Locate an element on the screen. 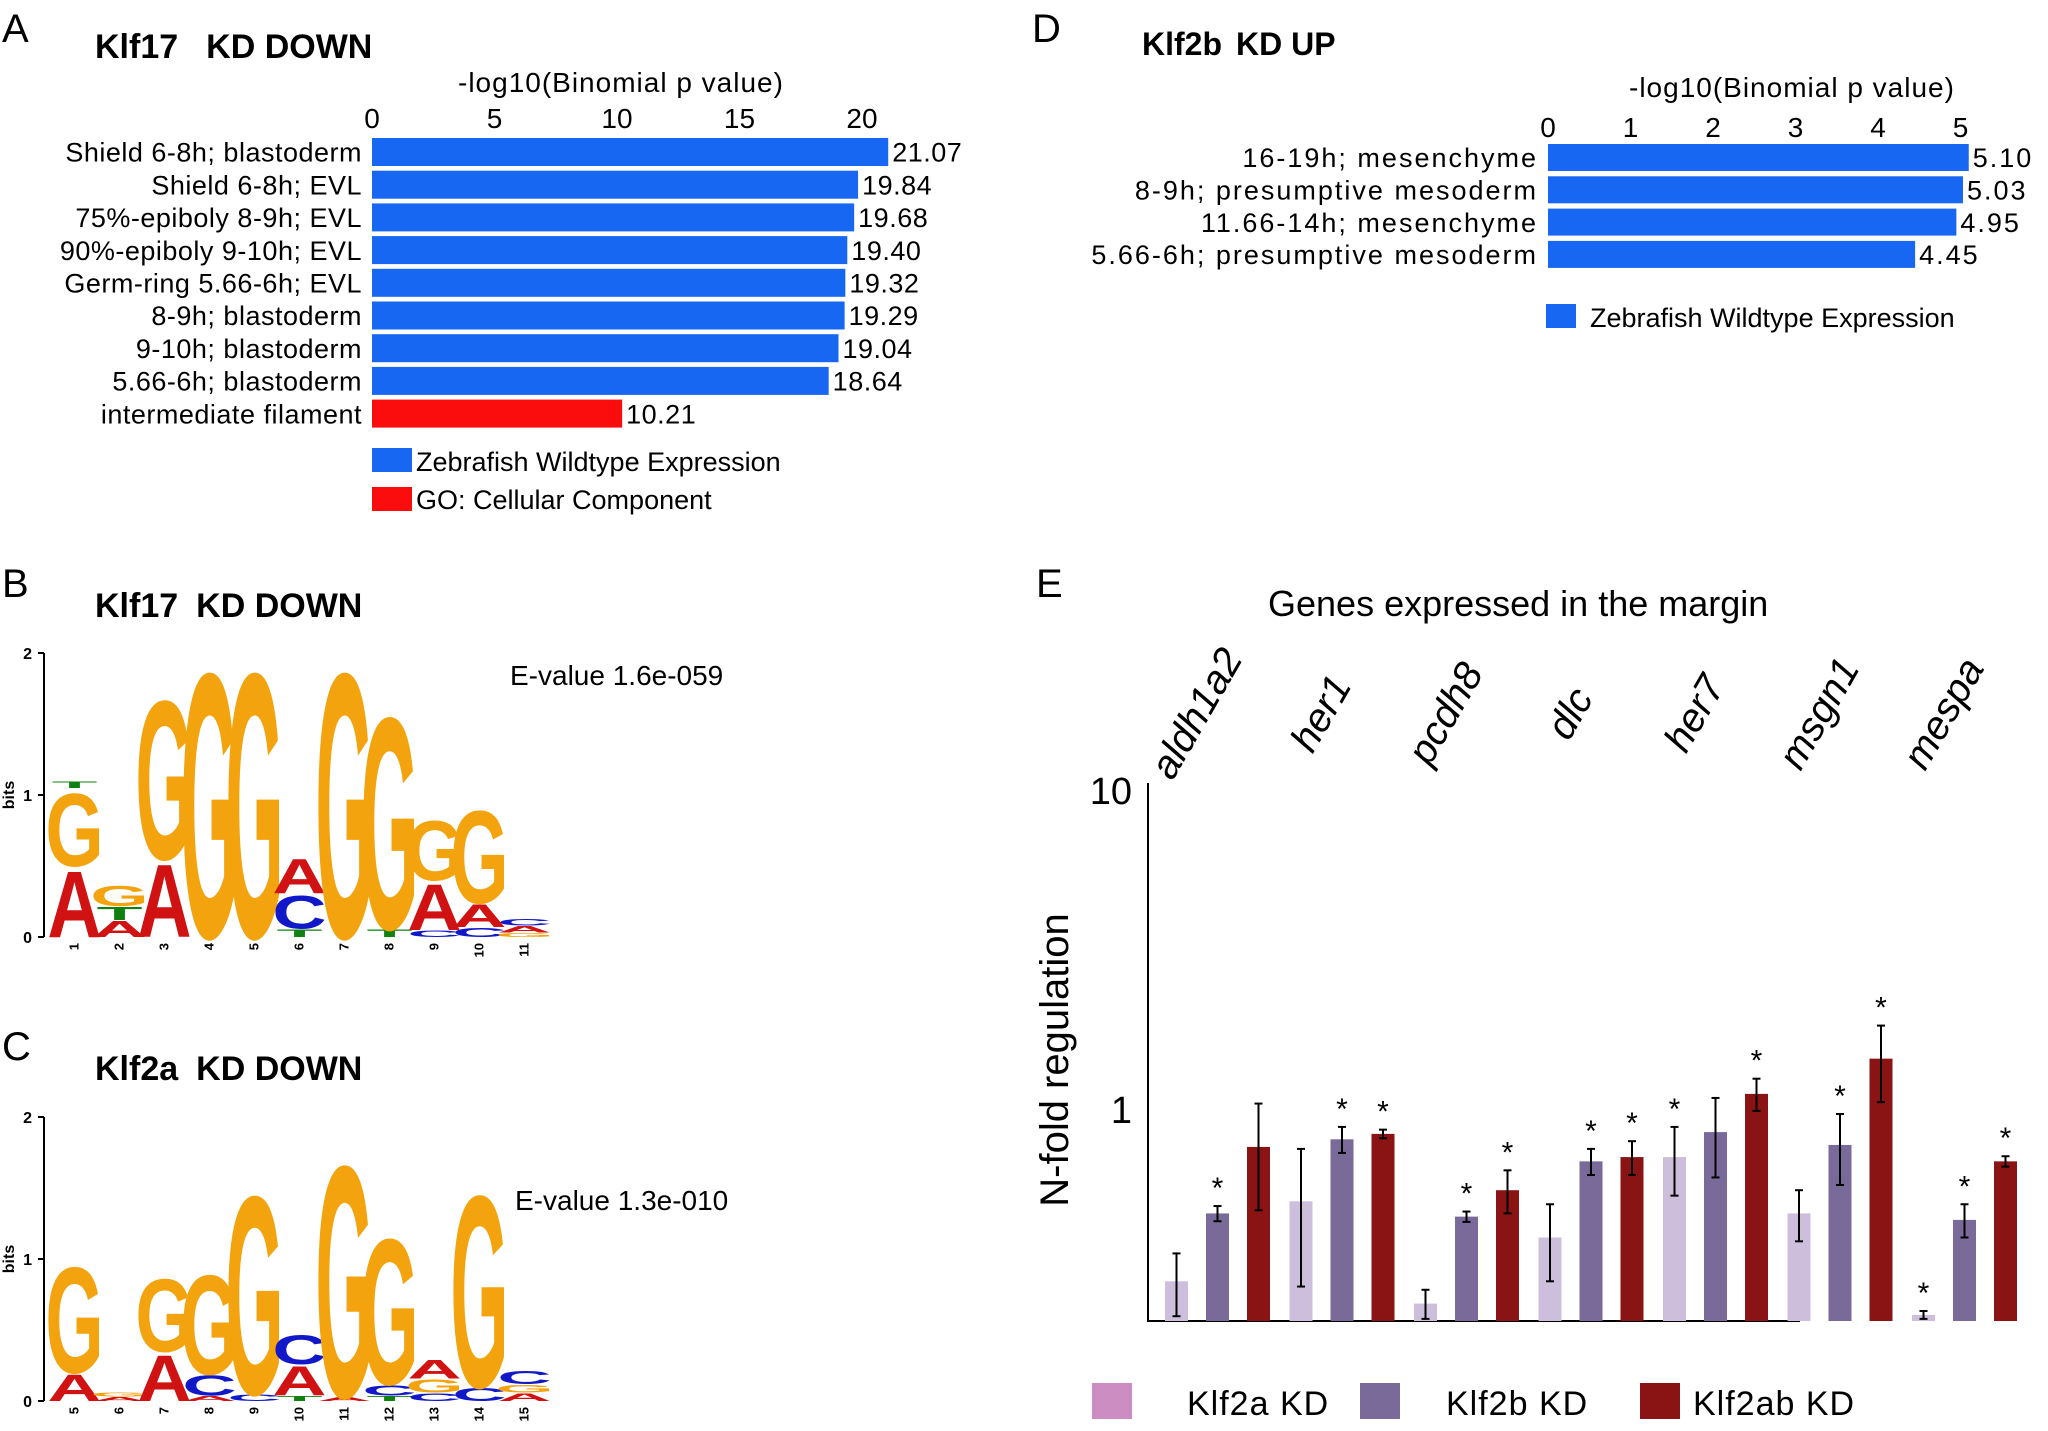 The width and height of the screenshot is (2048, 1431). logo-position-label: 8 is located at coordinates (209, 1410).